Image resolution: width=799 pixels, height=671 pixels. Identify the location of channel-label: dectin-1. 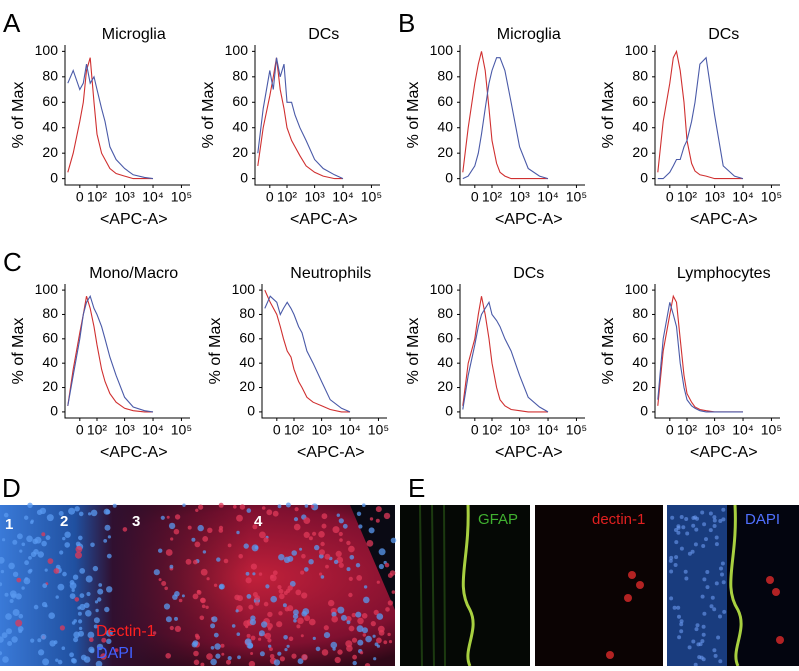
(618, 519).